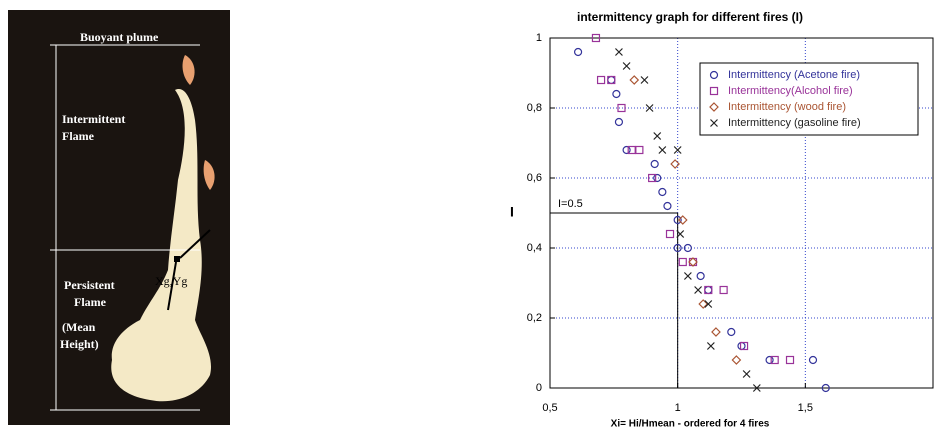 The image size is (935, 432). What do you see at coordinates (119, 37) in the screenshot?
I see `photo-label: Buoyant plume` at bounding box center [119, 37].